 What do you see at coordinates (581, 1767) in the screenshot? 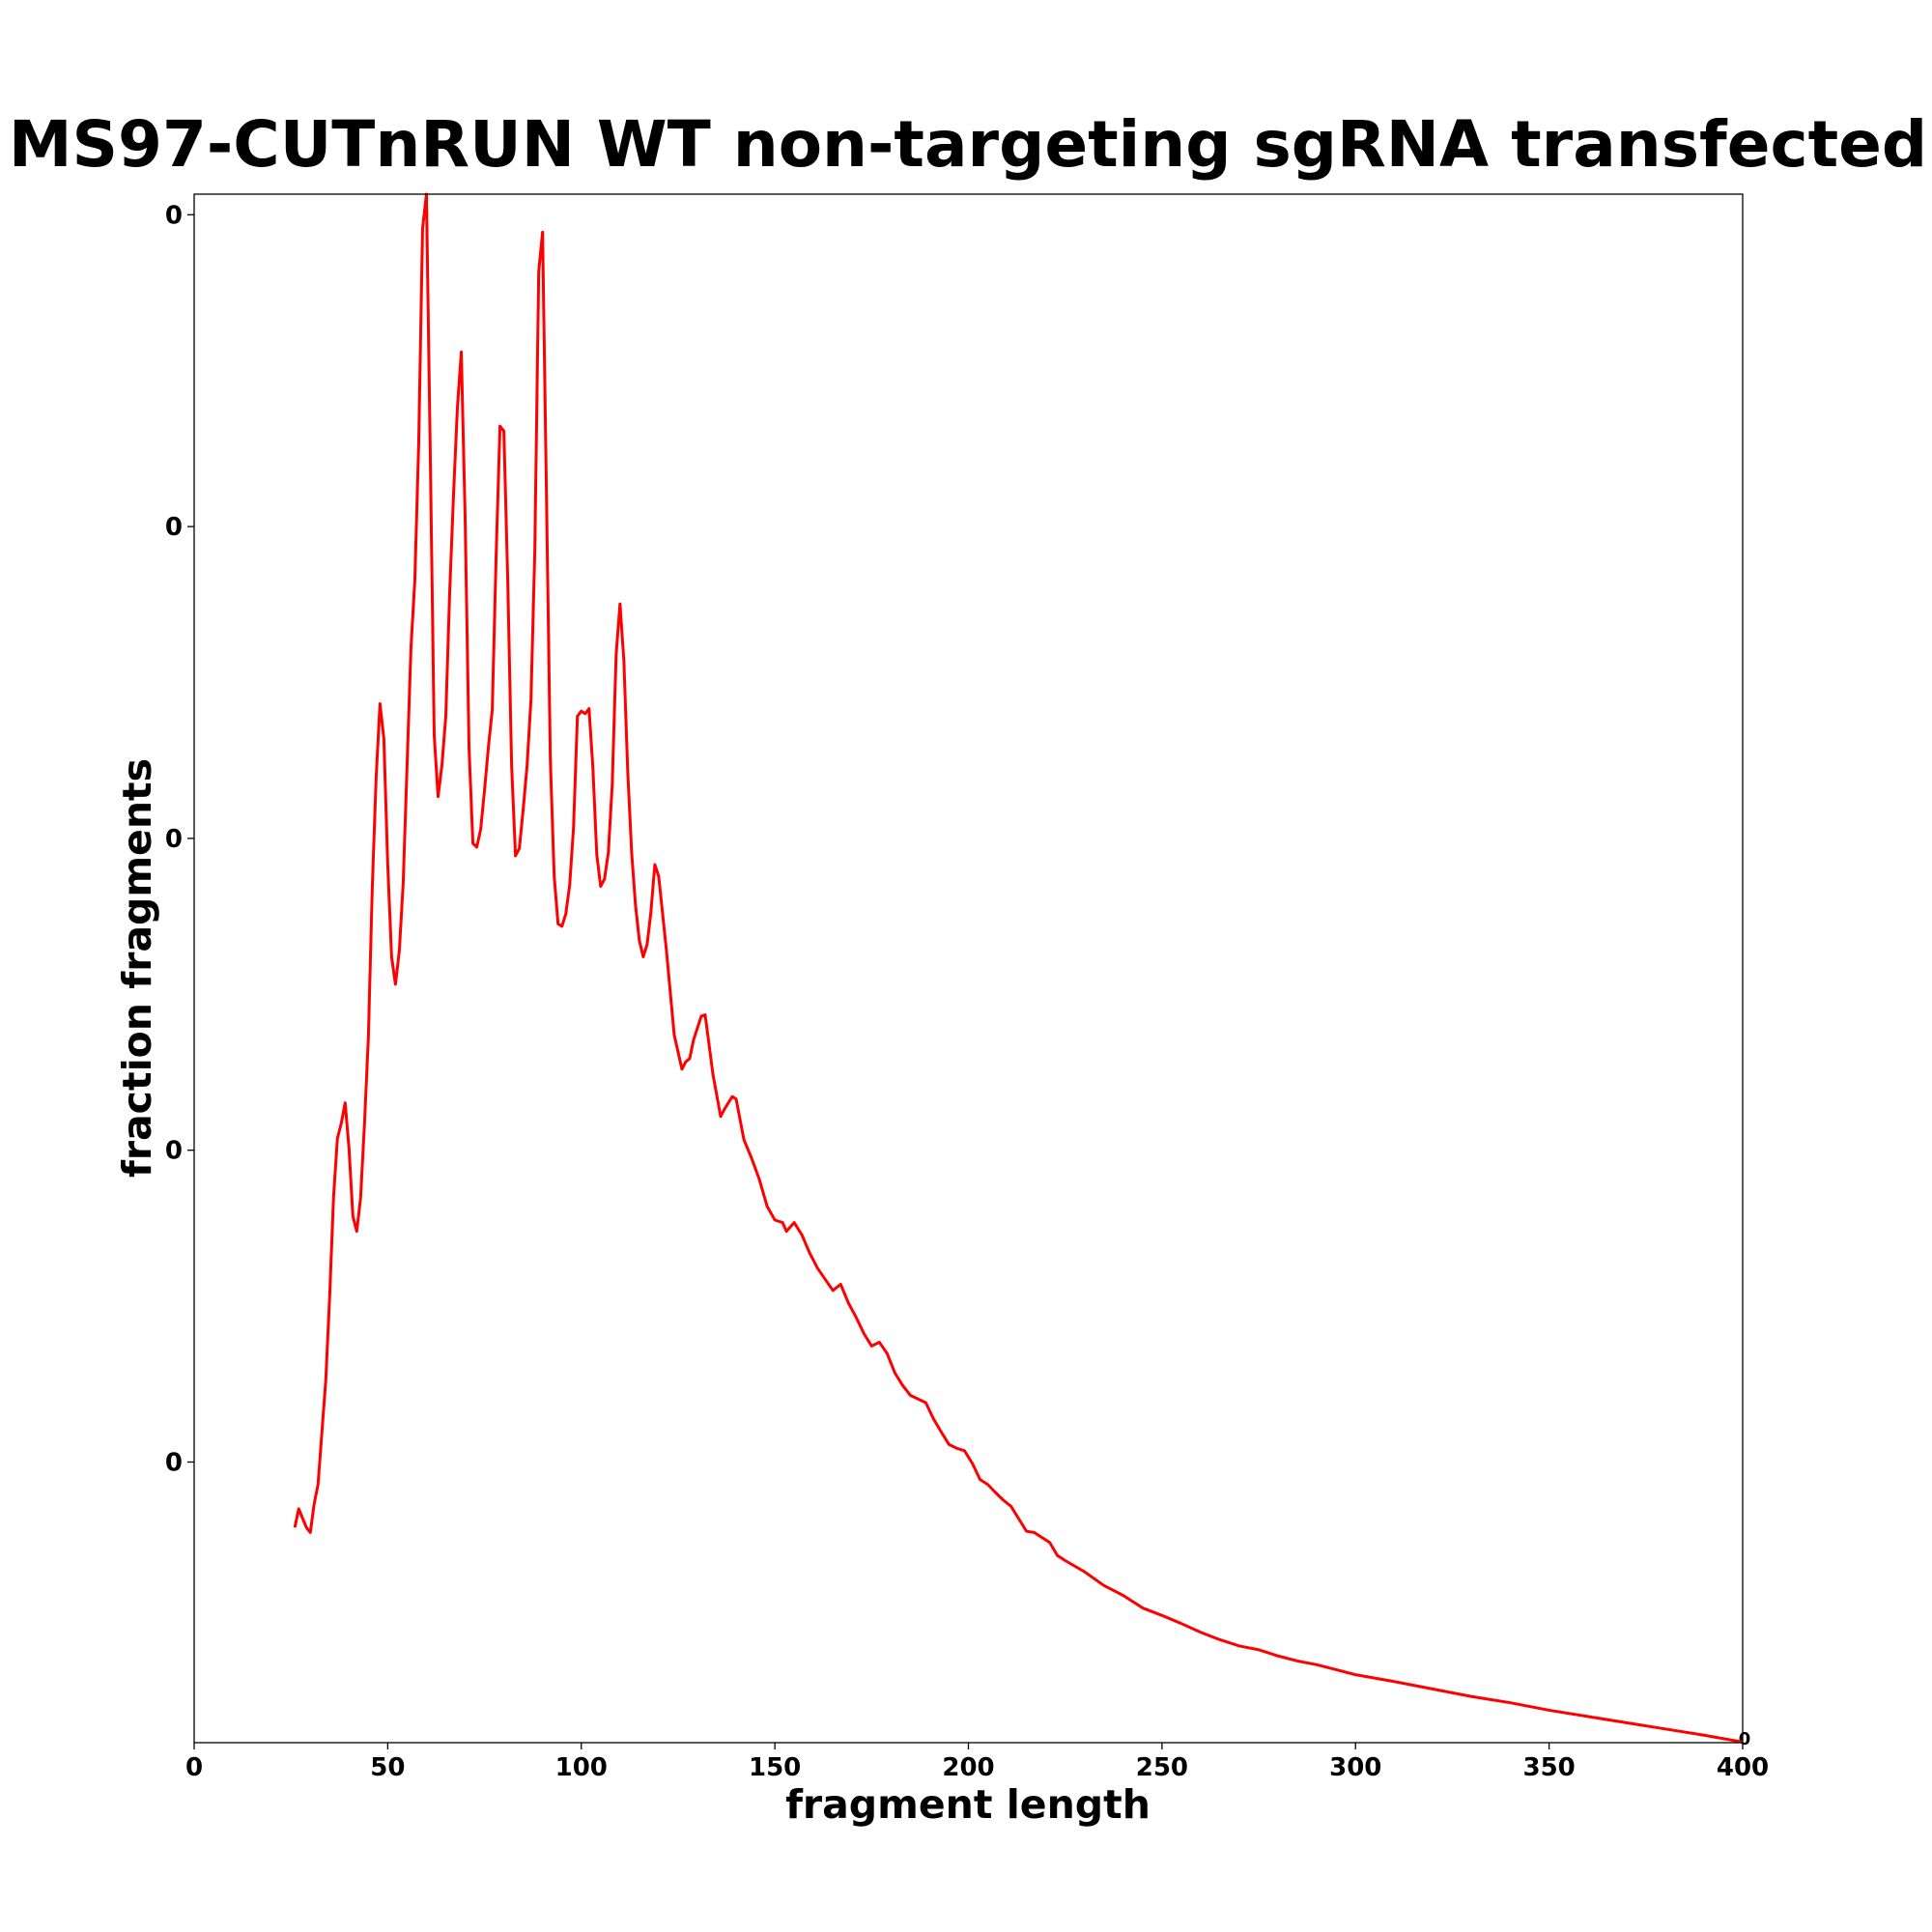
I see `x-tick-label: 100` at bounding box center [581, 1767].